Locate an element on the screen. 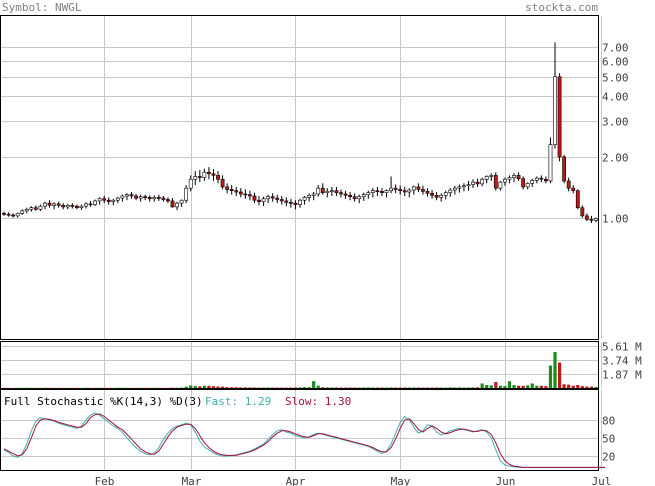 The width and height of the screenshot is (655, 486). stochastic-slow-label: Slow: 1.30 is located at coordinates (318, 401).